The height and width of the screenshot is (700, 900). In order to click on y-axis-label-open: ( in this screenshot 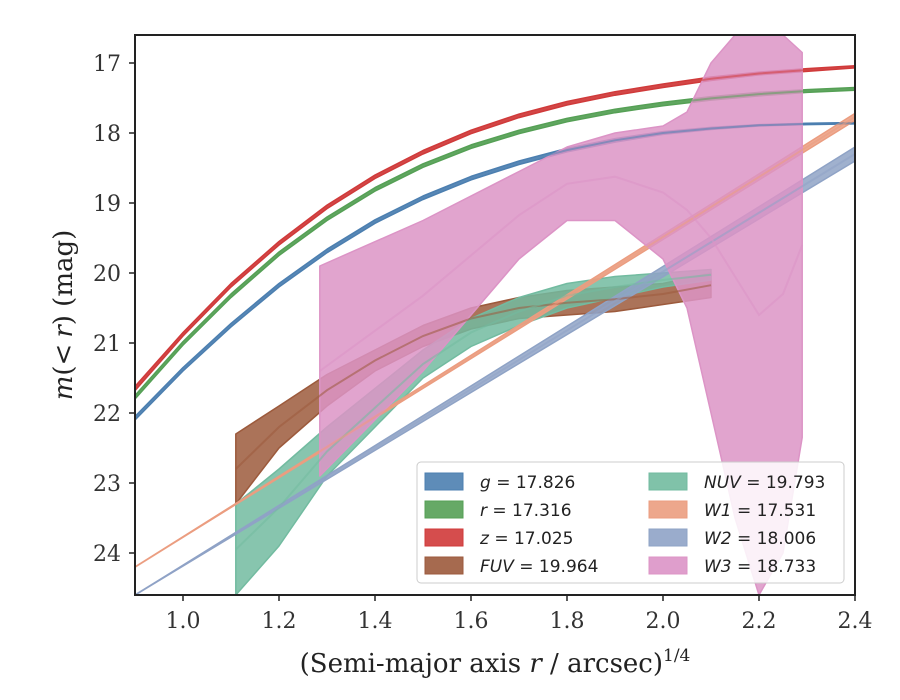, I will do `click(64, 370)`.